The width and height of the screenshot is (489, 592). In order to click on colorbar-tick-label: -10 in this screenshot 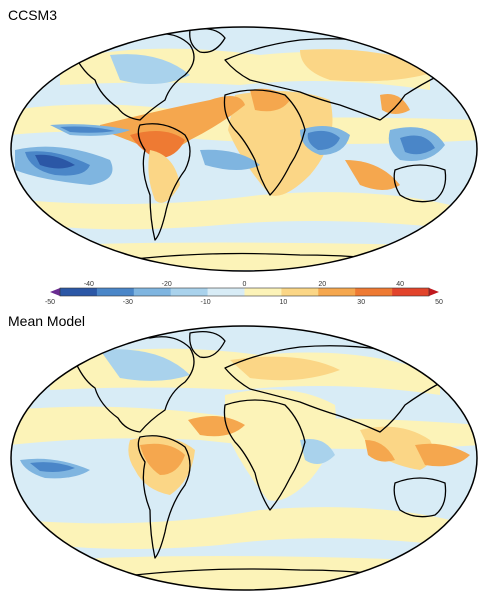, I will do `click(206, 302)`.